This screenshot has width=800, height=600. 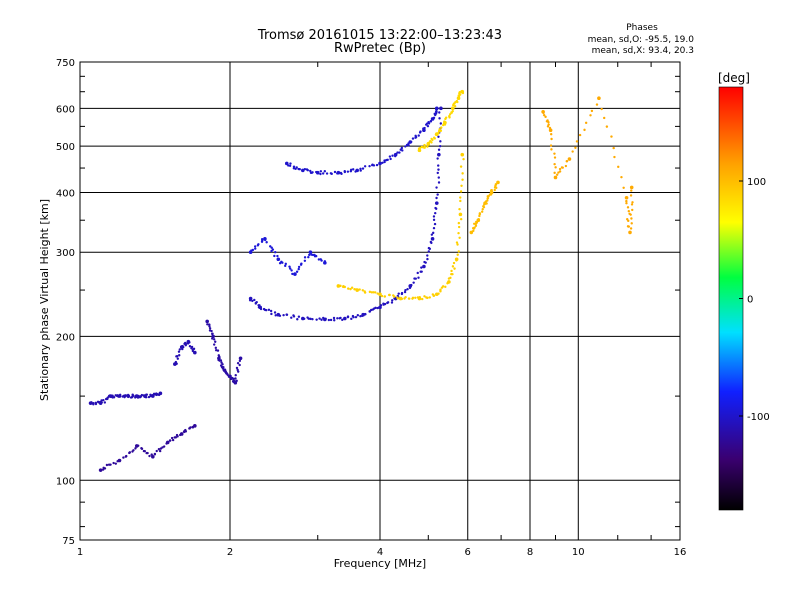 What do you see at coordinates (530, 552) in the screenshot?
I see `x-tick-label: 8` at bounding box center [530, 552].